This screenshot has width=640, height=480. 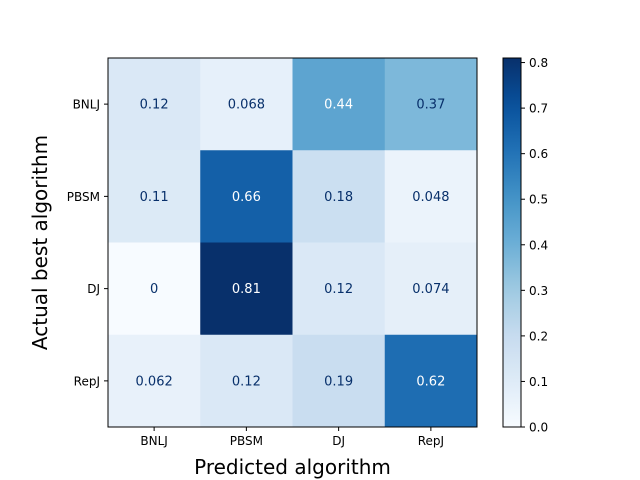 I want to click on cell-value-label-3-0: 0.062, so click(x=154, y=381).